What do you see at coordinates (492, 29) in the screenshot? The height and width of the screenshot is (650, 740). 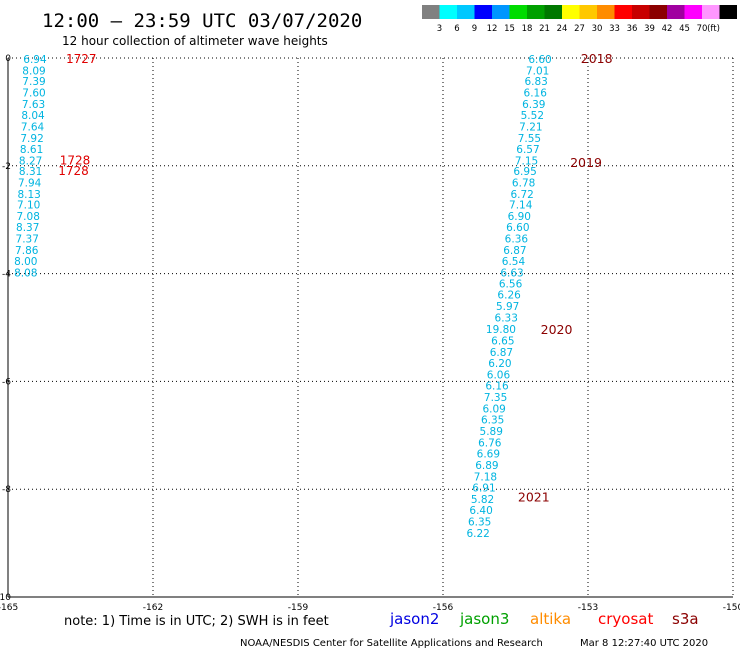 I see `colorbar-tick-label: 12` at bounding box center [492, 29].